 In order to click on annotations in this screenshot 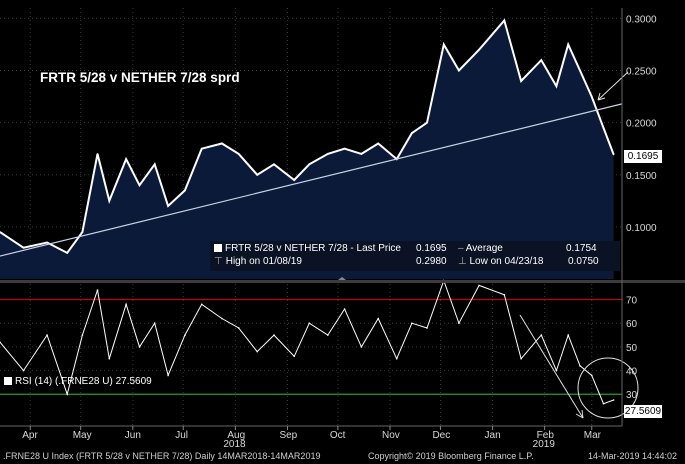, I will do `click(579, 245)`.